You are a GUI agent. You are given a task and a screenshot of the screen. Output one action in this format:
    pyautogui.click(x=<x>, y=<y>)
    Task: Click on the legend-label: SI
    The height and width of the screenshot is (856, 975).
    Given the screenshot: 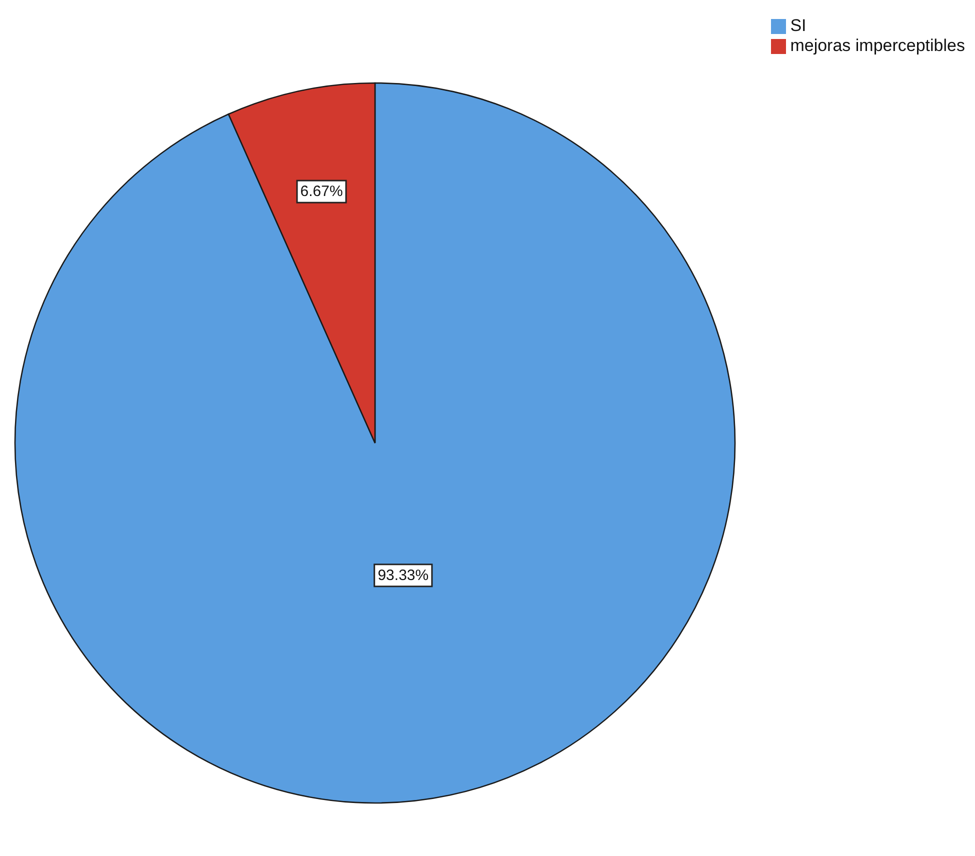 What is the action you would take?
    pyautogui.click(x=798, y=25)
    